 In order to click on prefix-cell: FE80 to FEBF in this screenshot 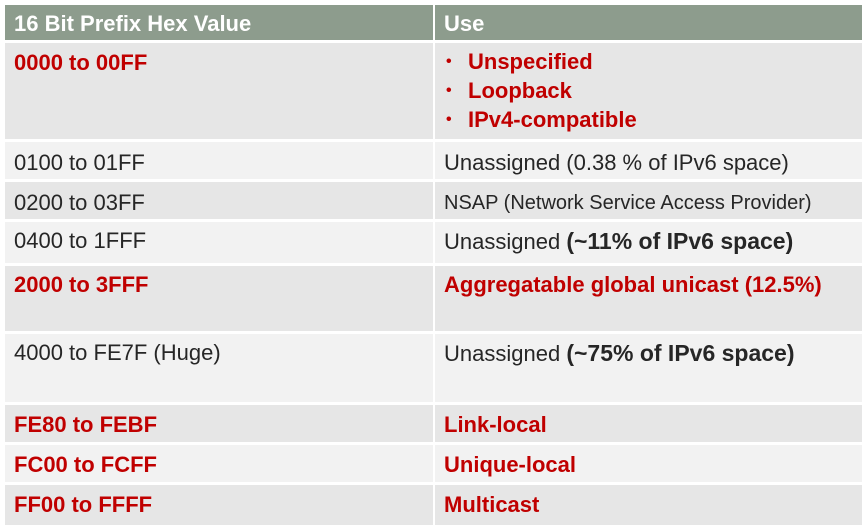, I will do `click(219, 425)`.